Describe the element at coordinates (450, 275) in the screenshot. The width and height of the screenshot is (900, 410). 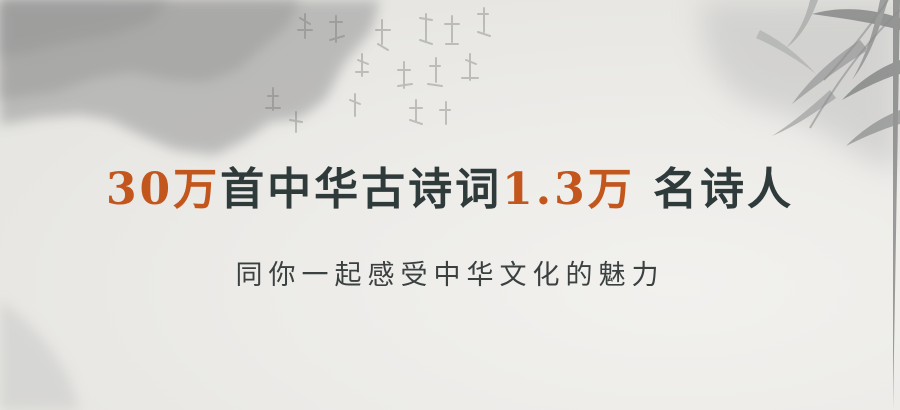
I see `tagline: 同你一起感受中华文化的魅力` at that location.